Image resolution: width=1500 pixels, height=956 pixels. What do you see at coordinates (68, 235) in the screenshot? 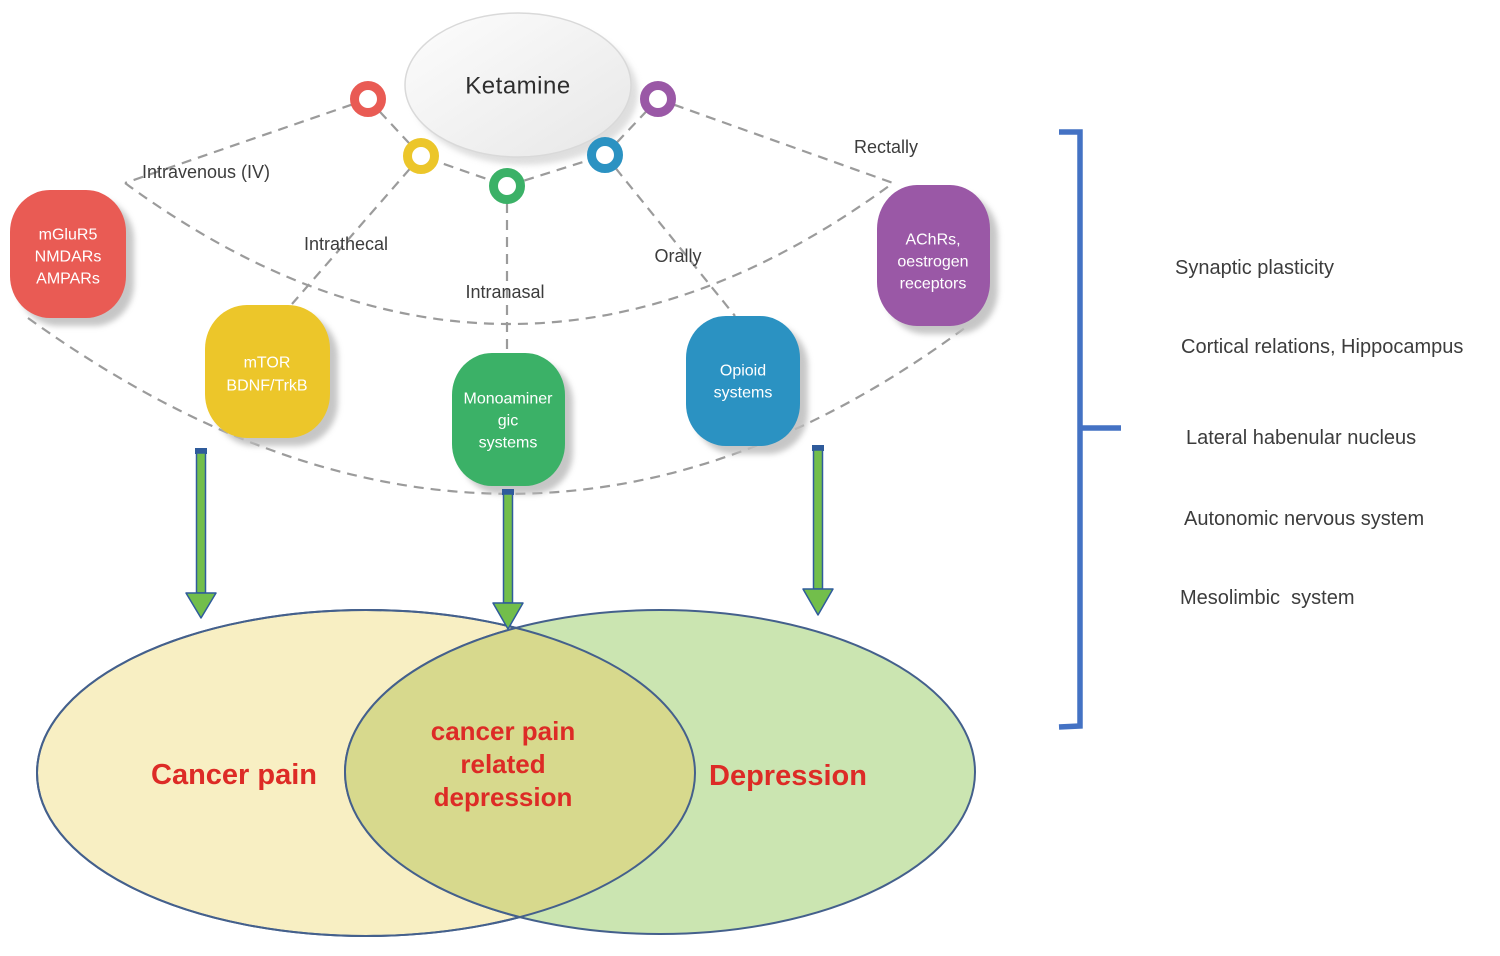
I see `mechanism-box-label-line: mGluR5` at bounding box center [68, 235].